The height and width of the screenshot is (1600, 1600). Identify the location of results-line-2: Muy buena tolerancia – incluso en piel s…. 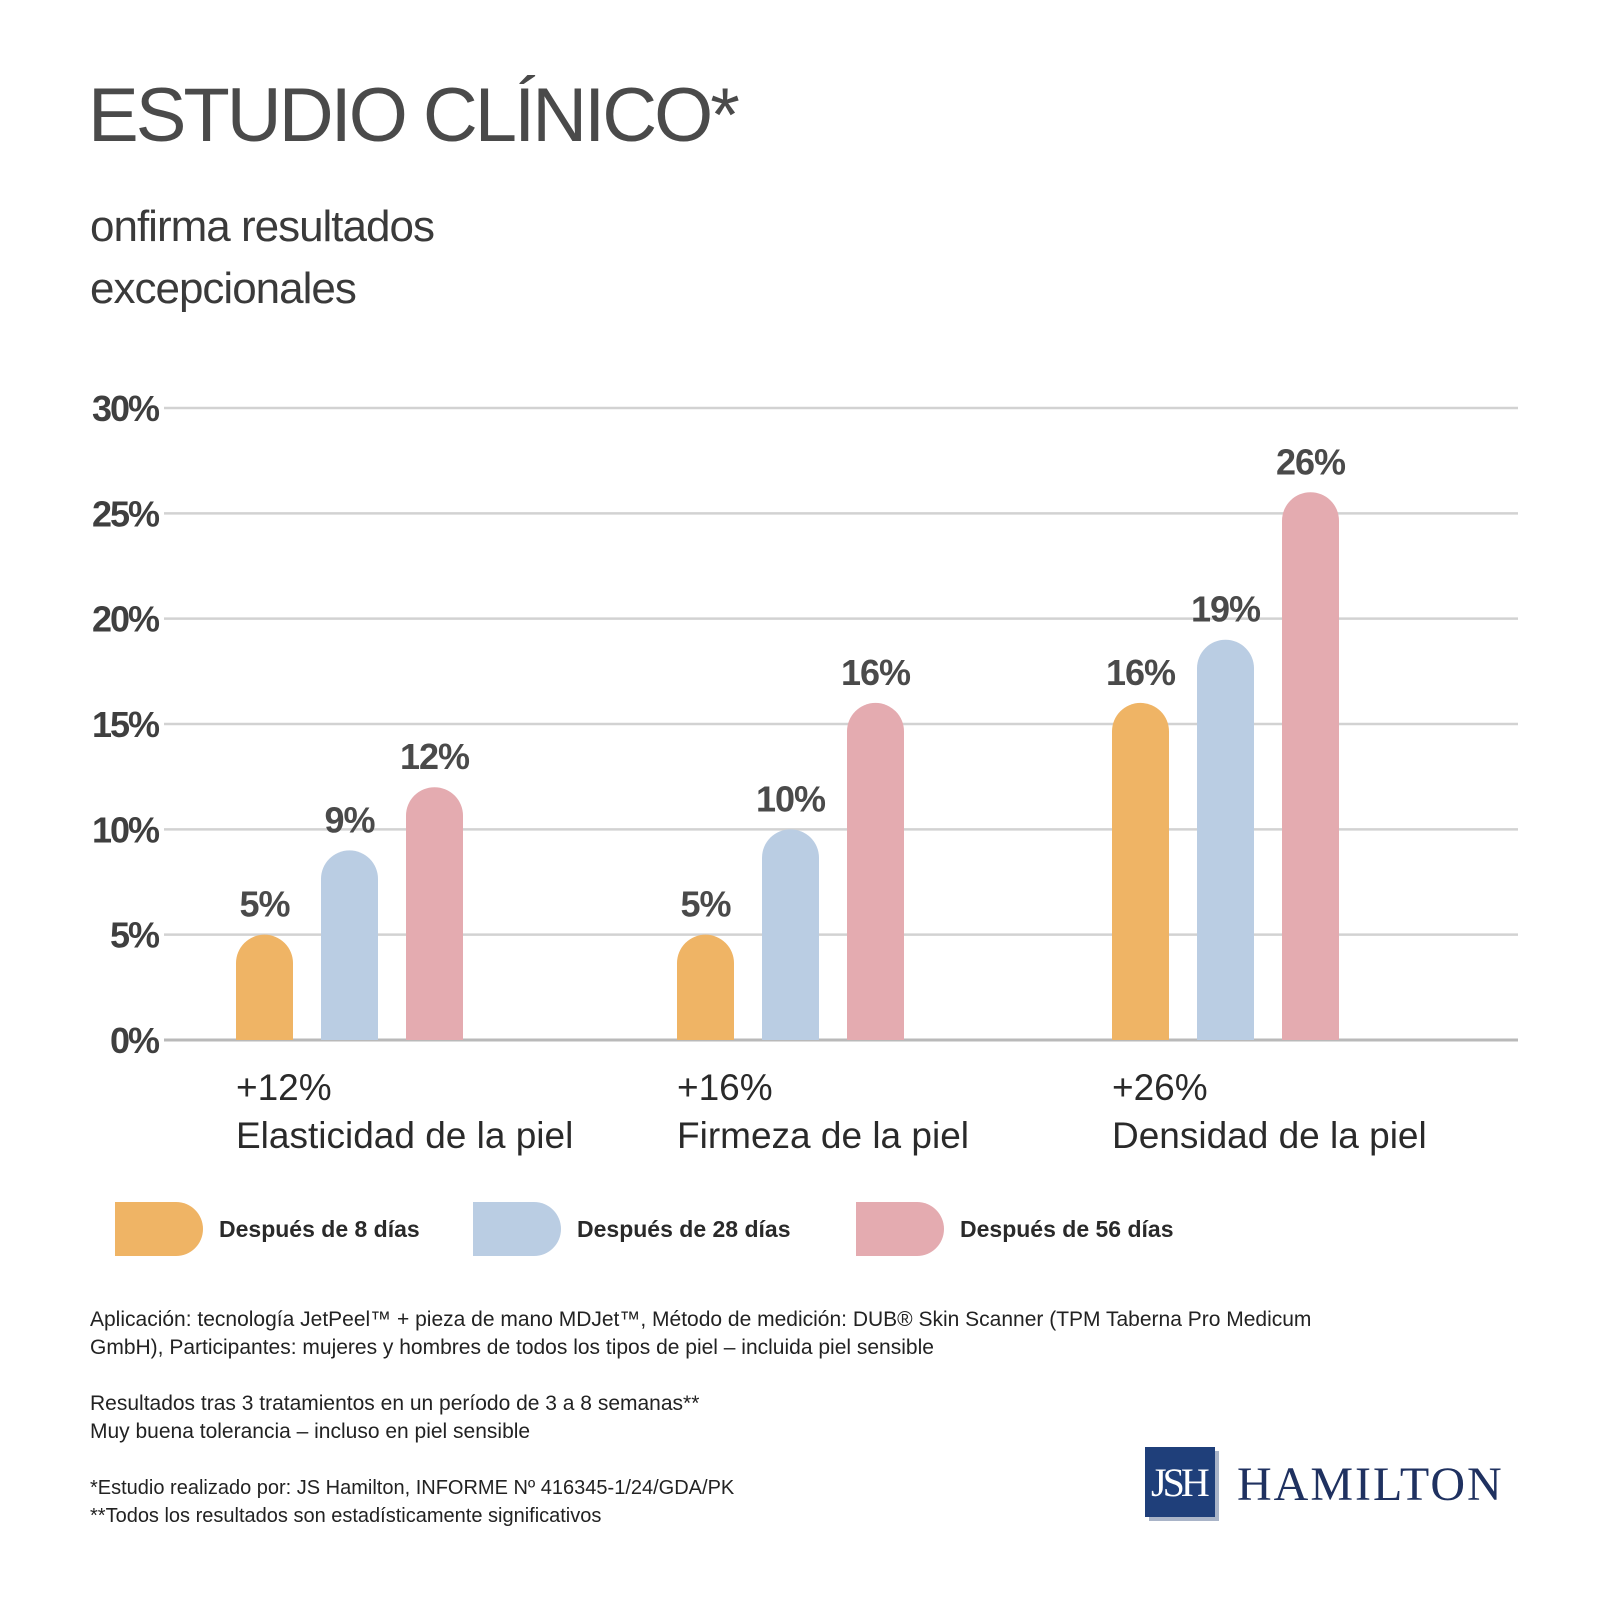
(310, 1431).